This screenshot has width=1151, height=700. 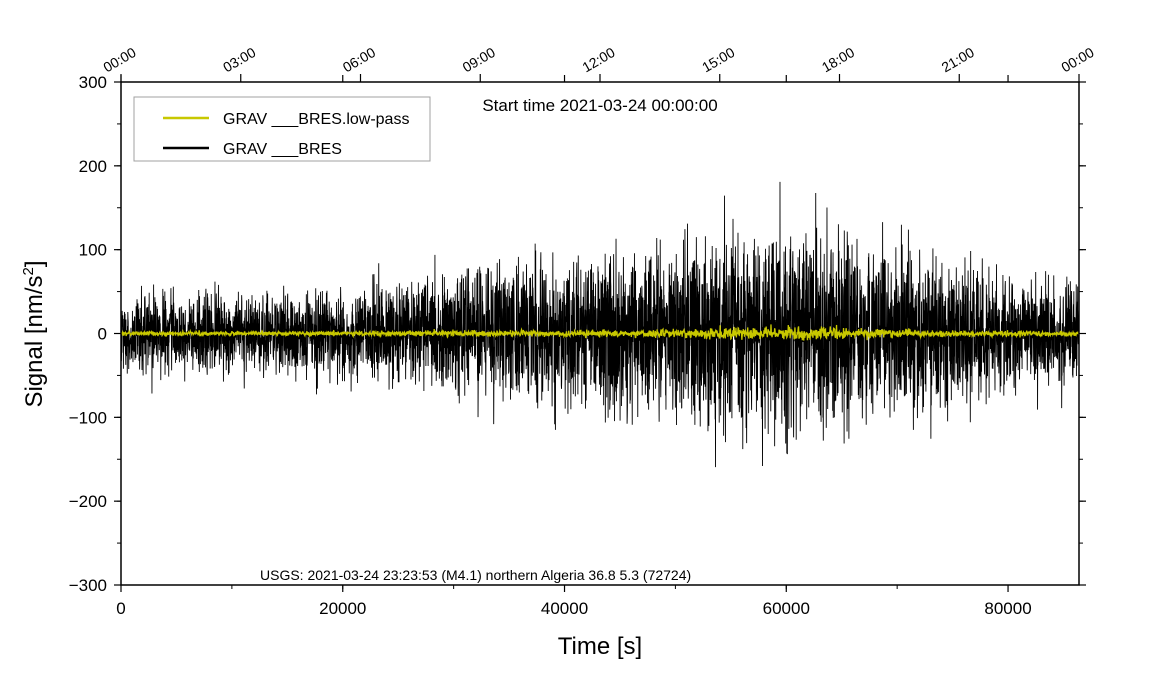 I want to click on y-tick-label: −200, so click(x=88, y=501).